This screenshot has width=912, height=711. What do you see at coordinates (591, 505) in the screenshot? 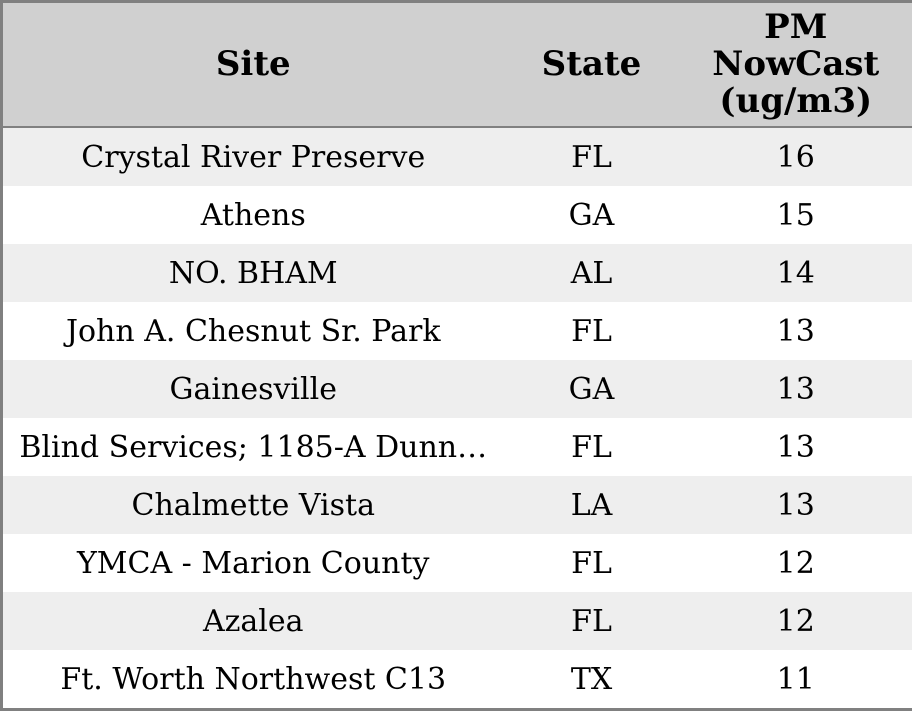
I see `state-cell: LA` at bounding box center [591, 505].